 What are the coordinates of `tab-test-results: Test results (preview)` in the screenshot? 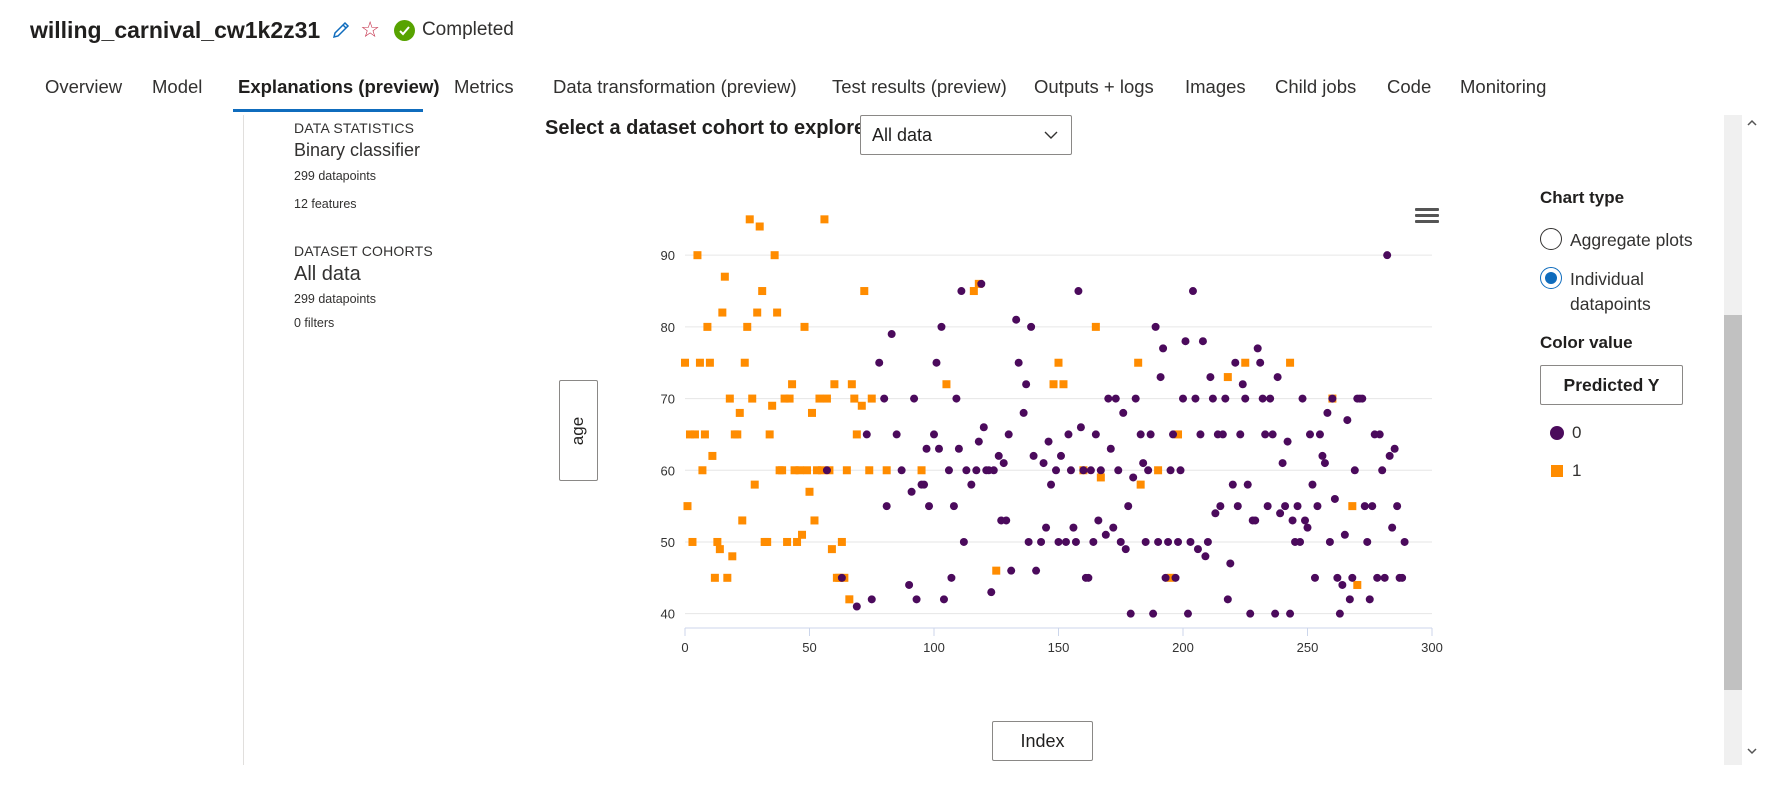 It's located at (919, 86).